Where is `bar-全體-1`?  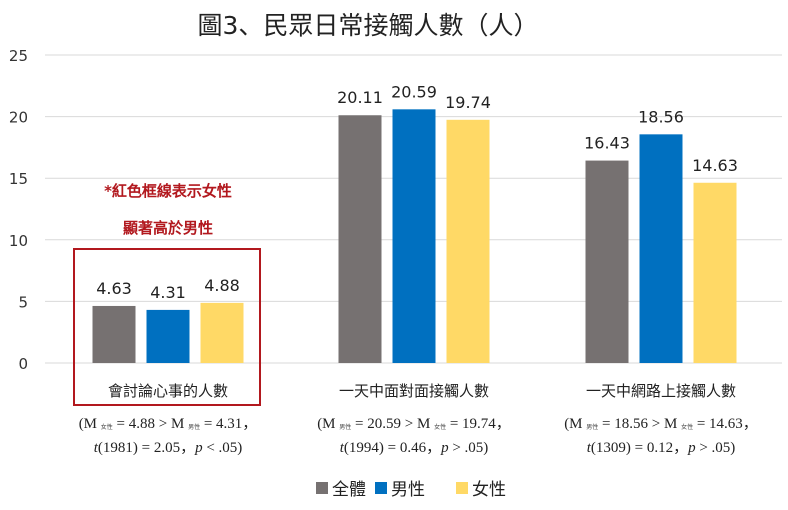
bar-全體-1 is located at coordinates (114, 334).